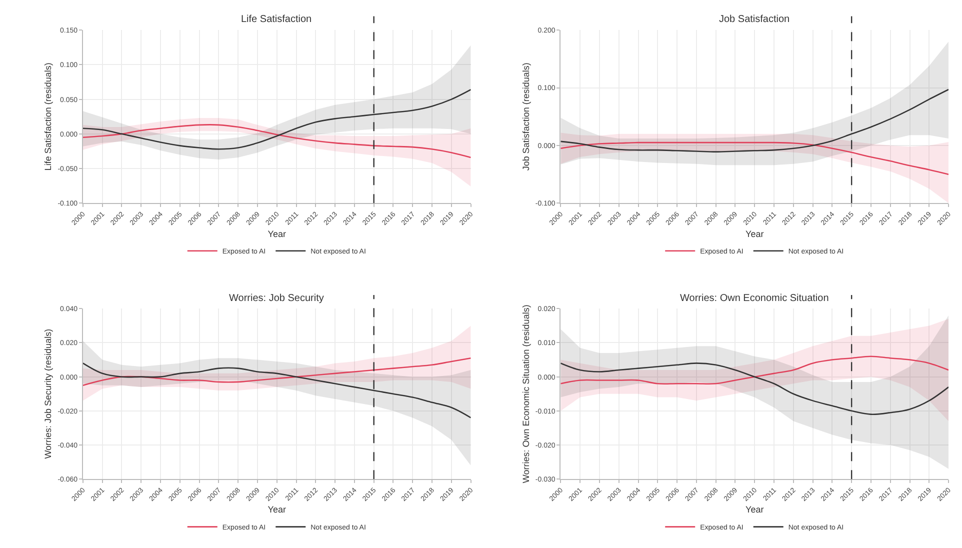 This screenshot has width=962, height=548. I want to click on chart-title: Worries: Own Economic Situation, so click(754, 298).